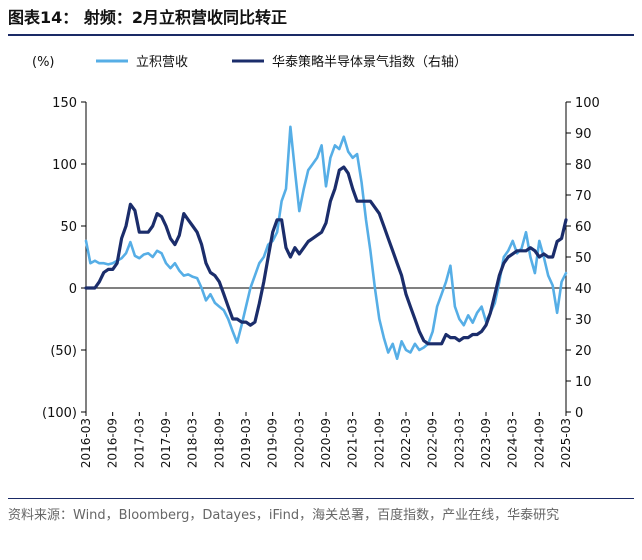  I want to click on legend: 立积营收 华泰策略半导体景气指数（右轴）, so click(281, 62).